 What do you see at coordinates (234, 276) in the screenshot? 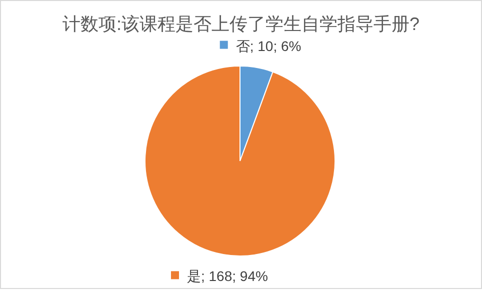
I see `data-label: ; 168; 94%` at bounding box center [234, 276].